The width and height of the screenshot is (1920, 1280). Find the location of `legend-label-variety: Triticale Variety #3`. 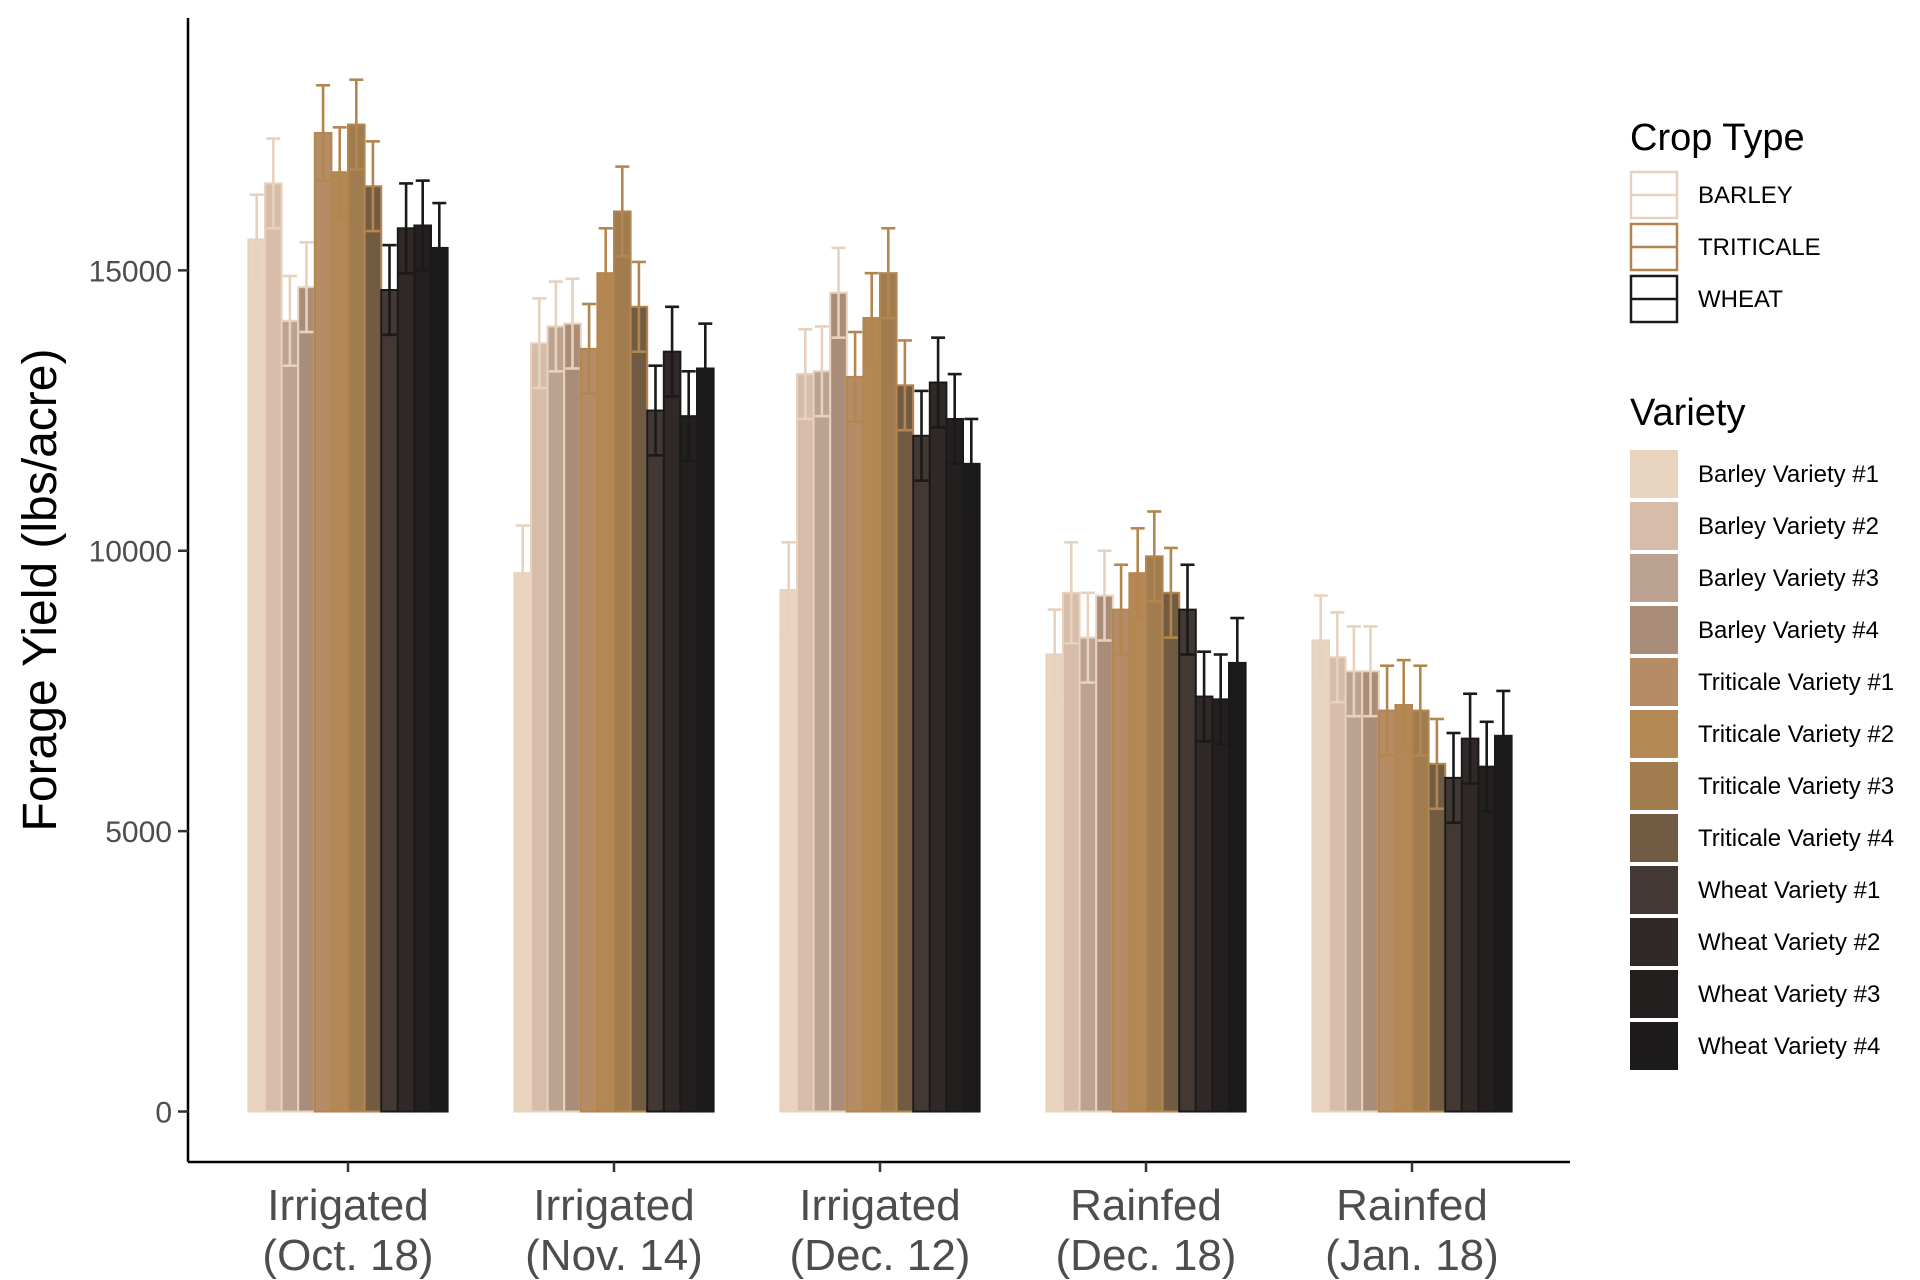

legend-label-variety: Triticale Variety #3 is located at coordinates (1796, 786).